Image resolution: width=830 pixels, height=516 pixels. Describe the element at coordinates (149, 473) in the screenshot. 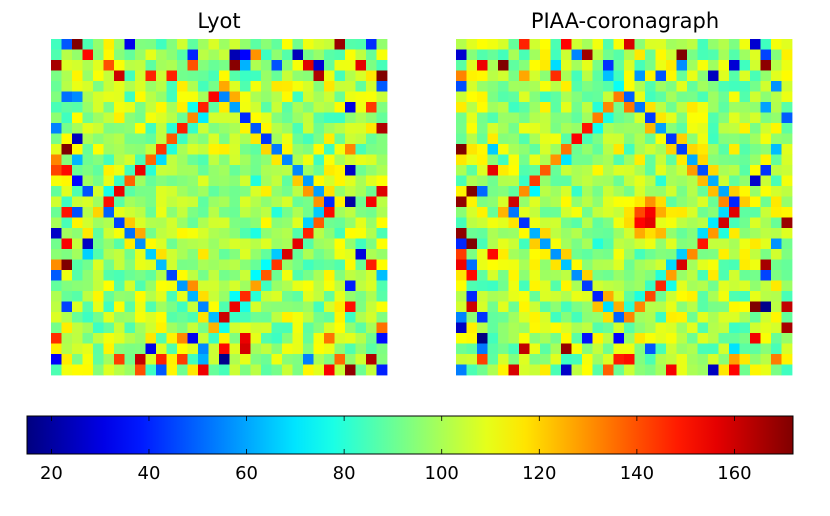

I see `colorbar-tick-label: 40` at that location.